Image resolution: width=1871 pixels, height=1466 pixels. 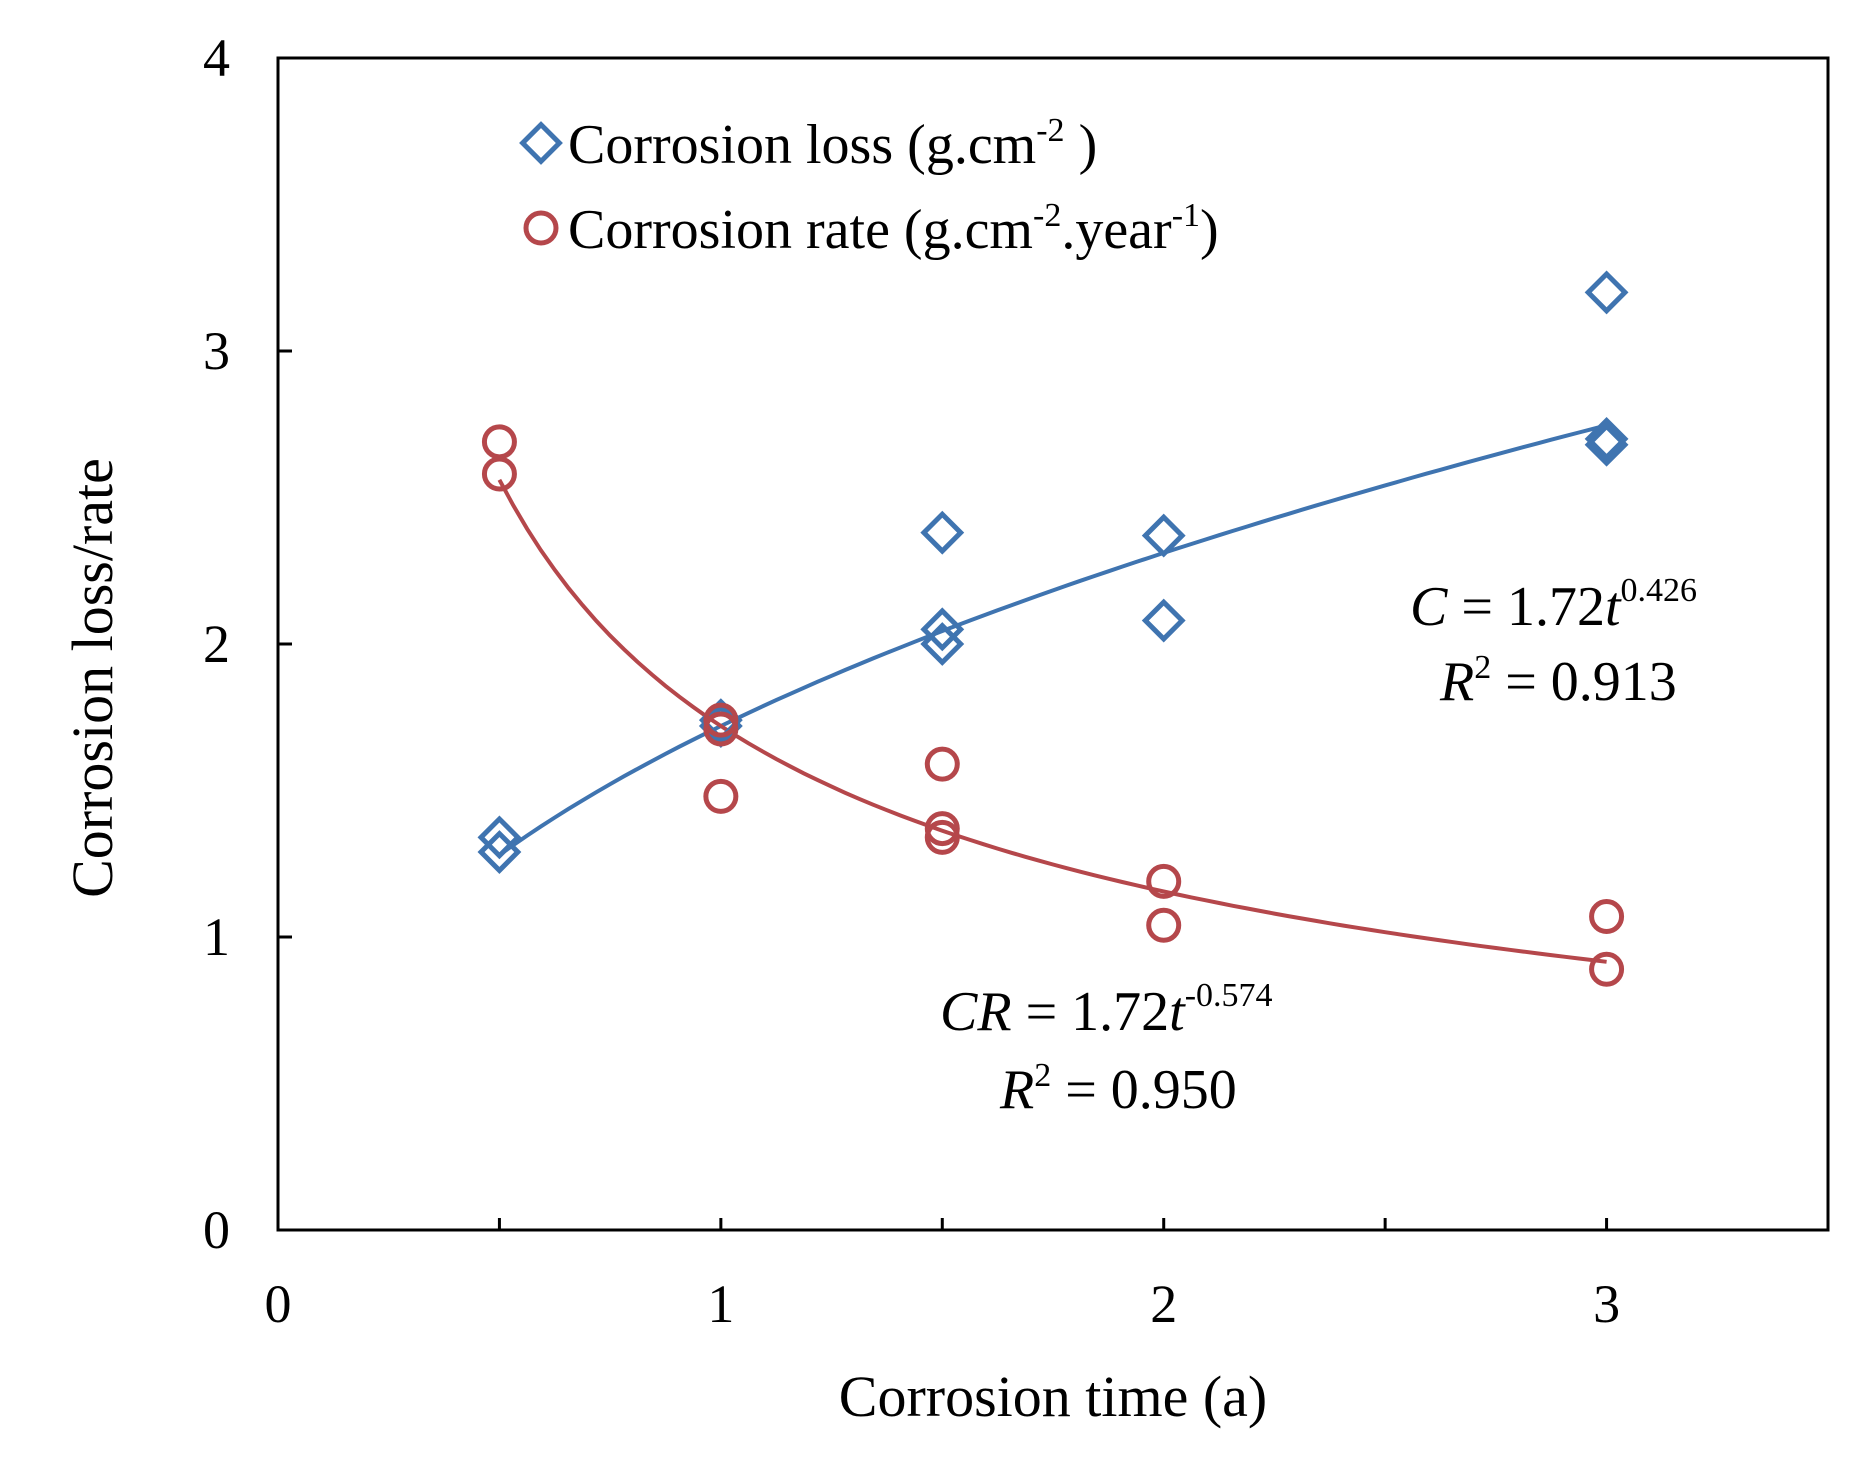 I want to click on y-tick-label: 2, so click(x=216, y=644).